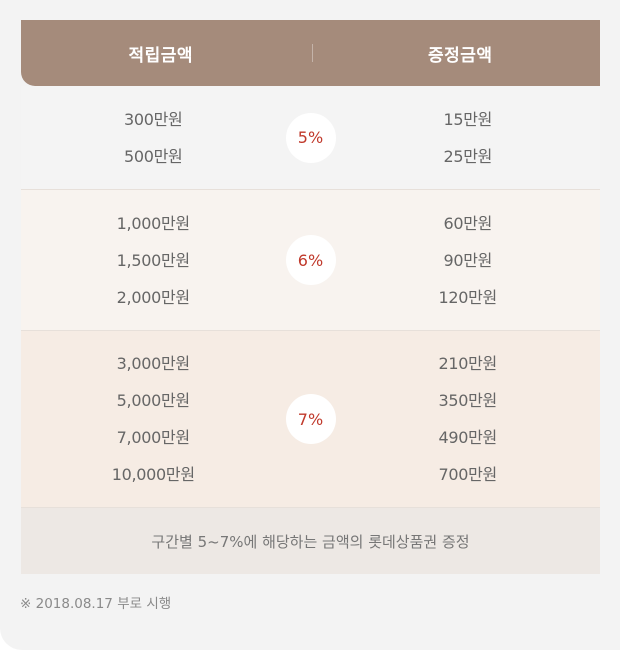 This screenshot has width=620, height=650. Describe the element at coordinates (468, 297) in the screenshot. I see `gift-amount: 120만원` at that location.